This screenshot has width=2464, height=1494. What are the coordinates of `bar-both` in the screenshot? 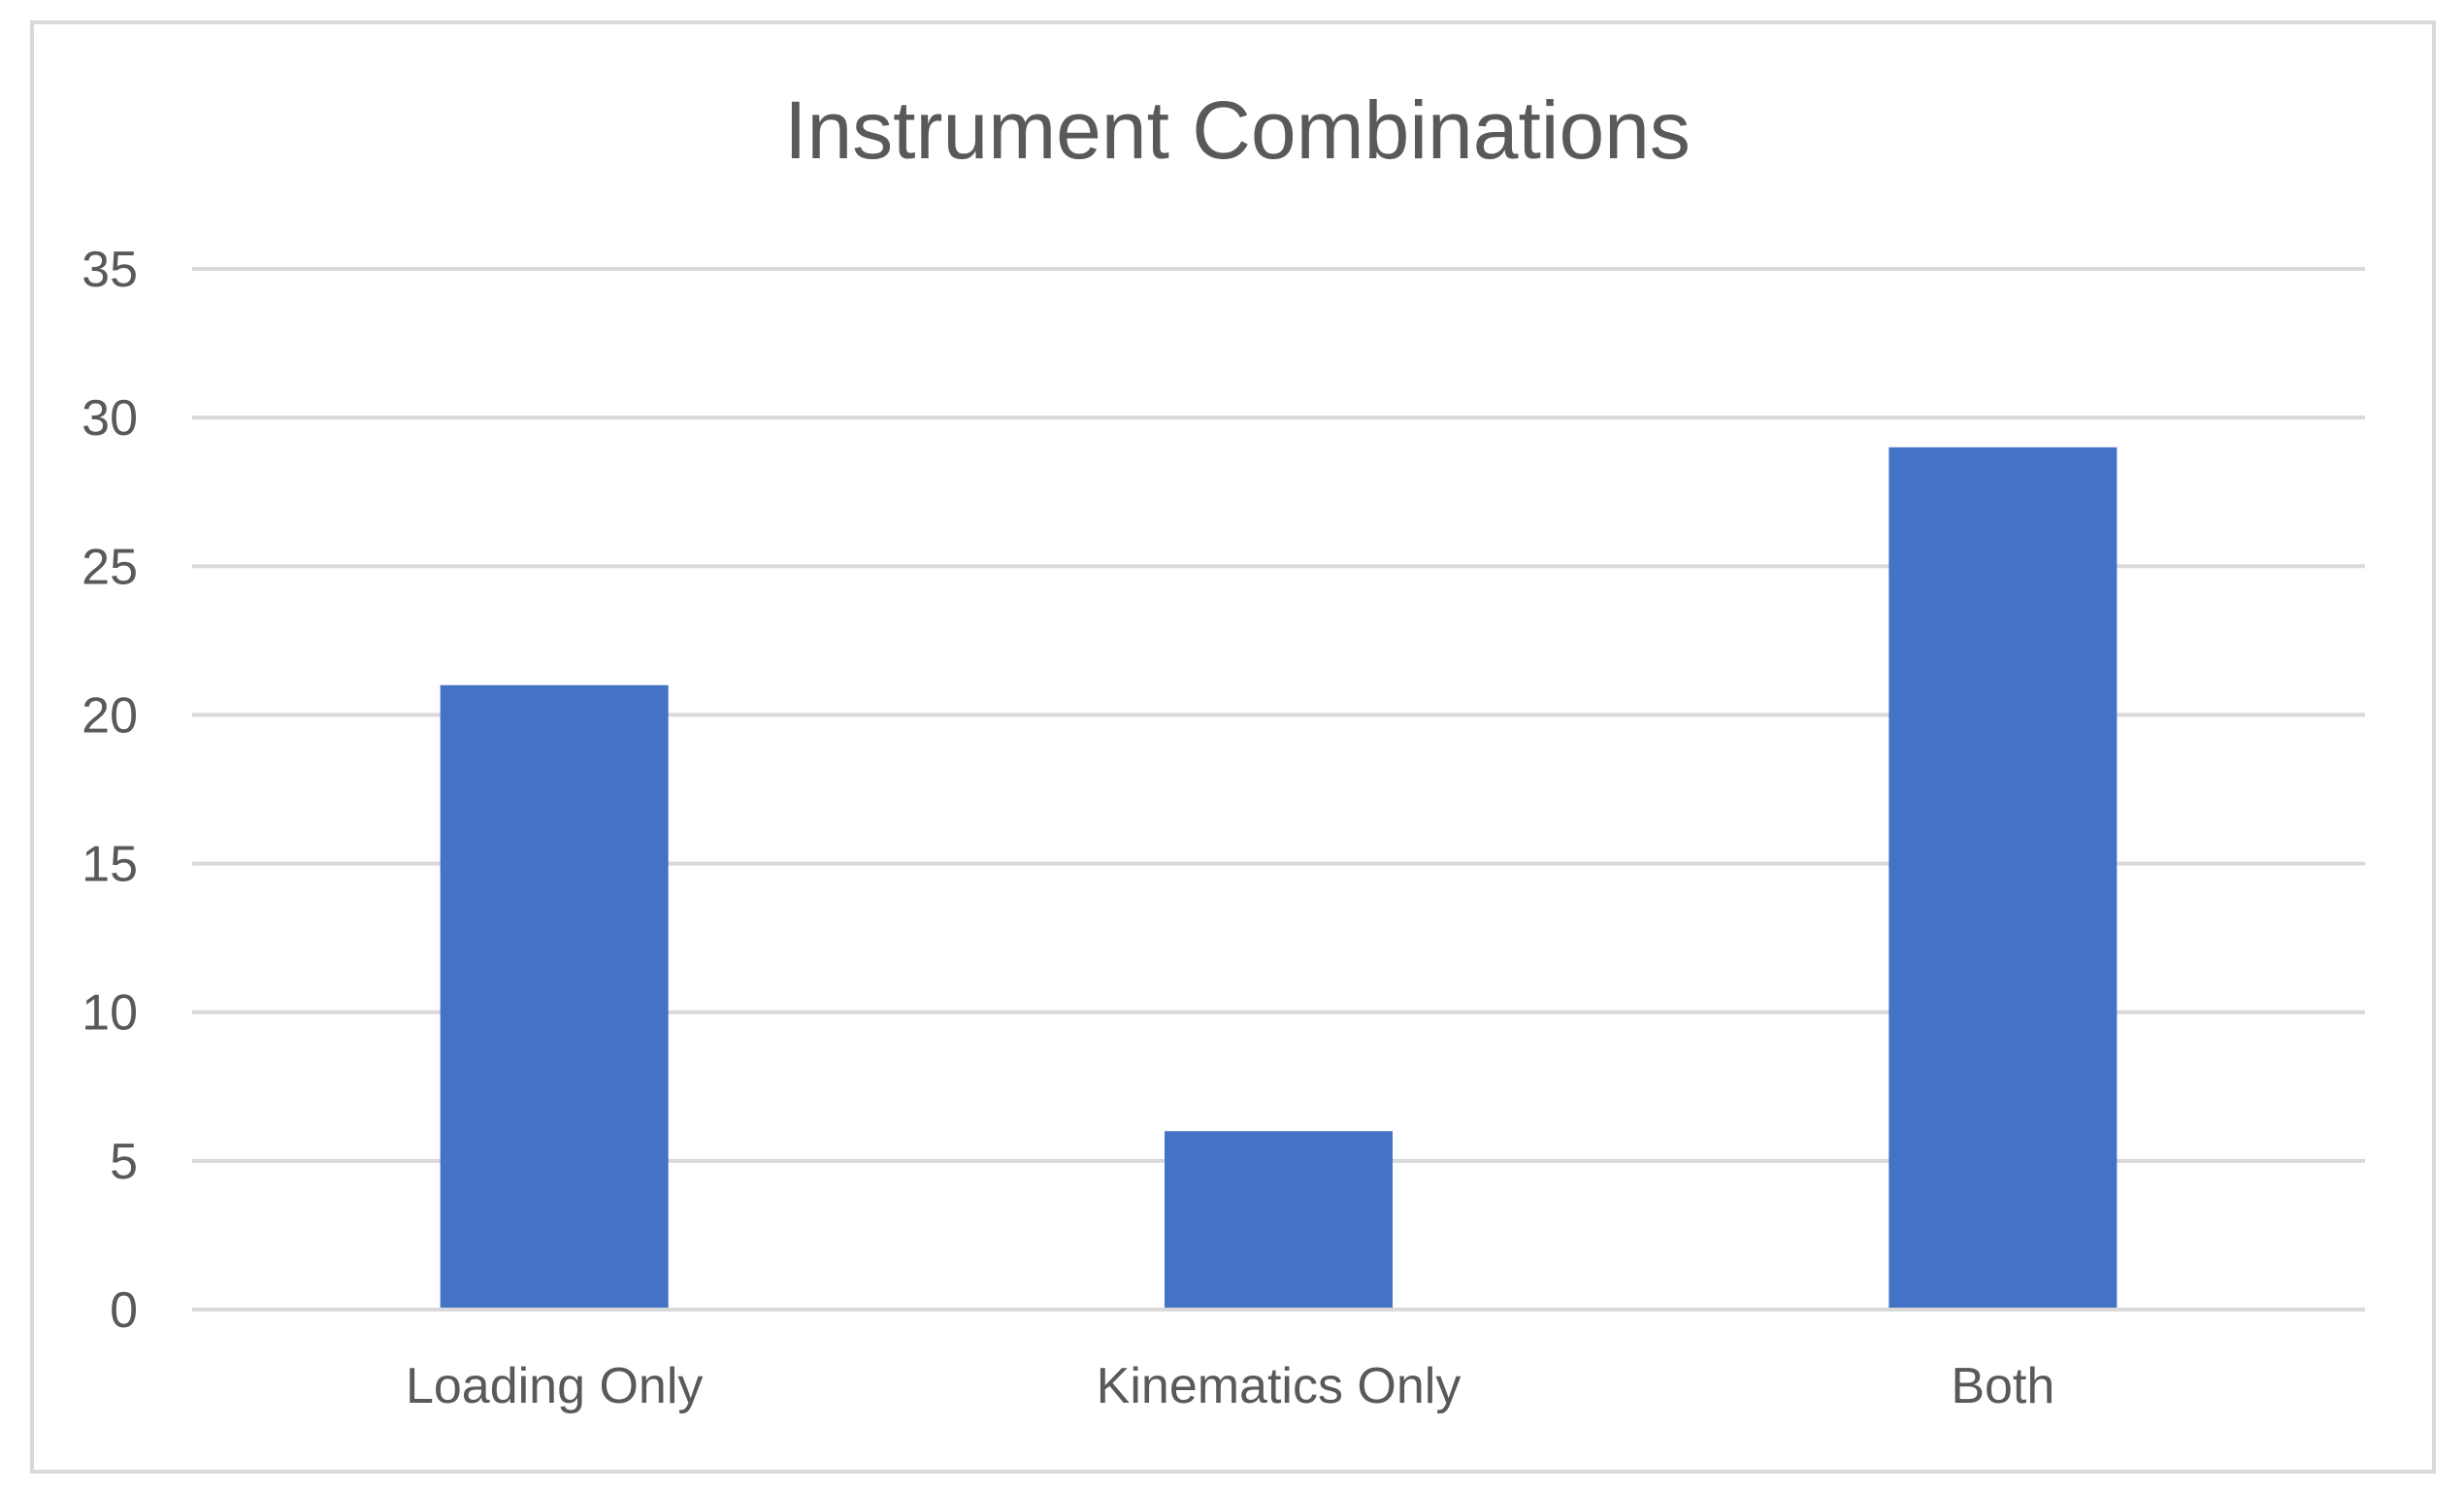 It's located at (2004, 878).